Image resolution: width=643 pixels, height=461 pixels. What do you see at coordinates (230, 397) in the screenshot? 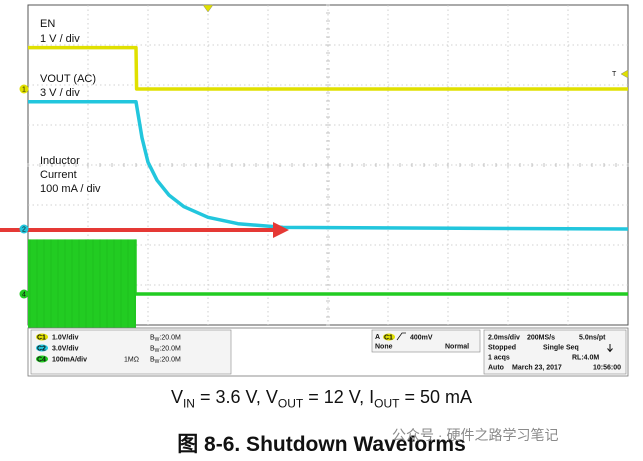
I see `vin-value: = 3.6 V,` at bounding box center [230, 397].